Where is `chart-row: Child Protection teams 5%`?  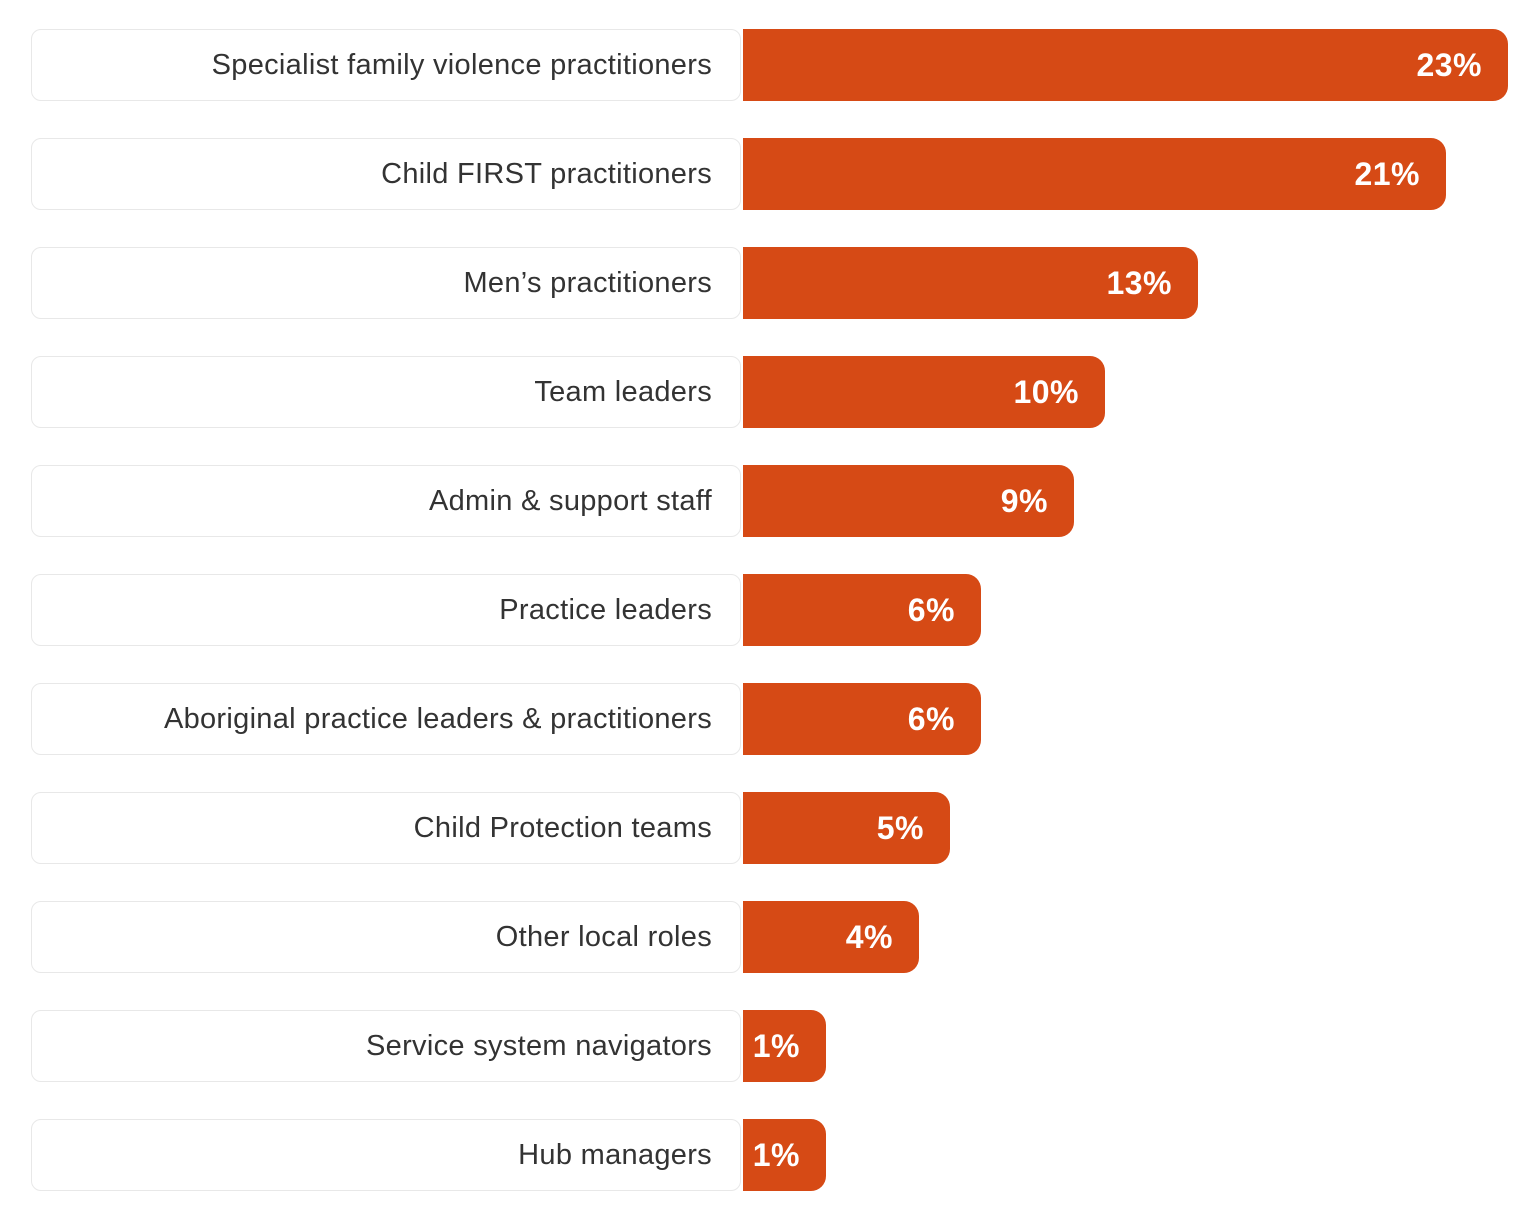 chart-row: Child Protection teams 5% is located at coordinates (783, 828).